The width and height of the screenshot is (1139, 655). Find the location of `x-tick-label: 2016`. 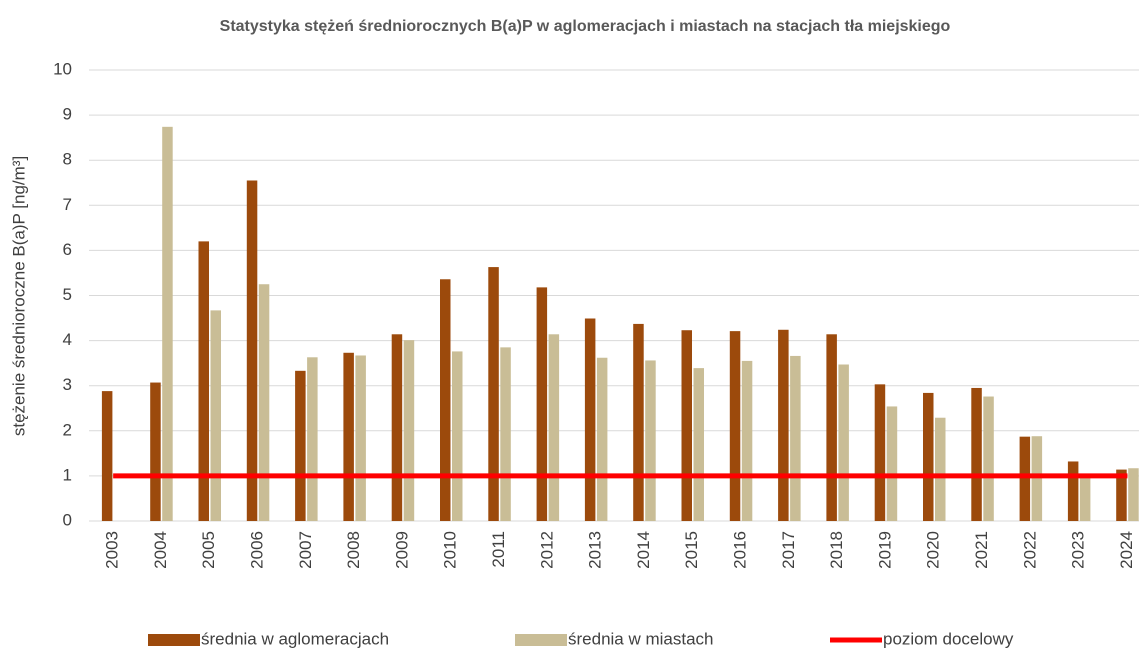

x-tick-label: 2016 is located at coordinates (740, 550).